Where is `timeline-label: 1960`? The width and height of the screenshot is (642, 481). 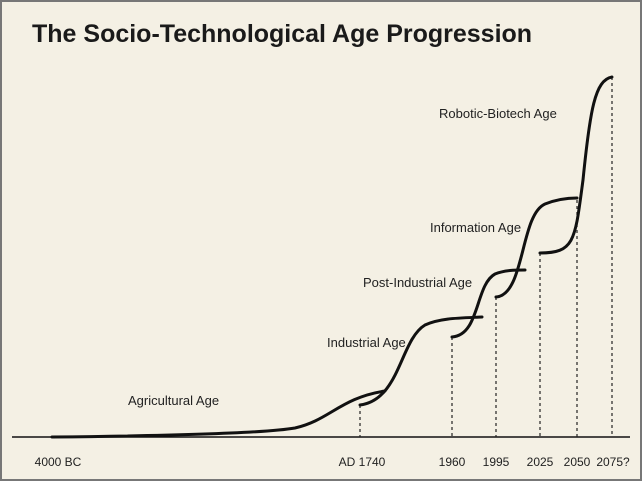 timeline-label: 1960 is located at coordinates (452, 462).